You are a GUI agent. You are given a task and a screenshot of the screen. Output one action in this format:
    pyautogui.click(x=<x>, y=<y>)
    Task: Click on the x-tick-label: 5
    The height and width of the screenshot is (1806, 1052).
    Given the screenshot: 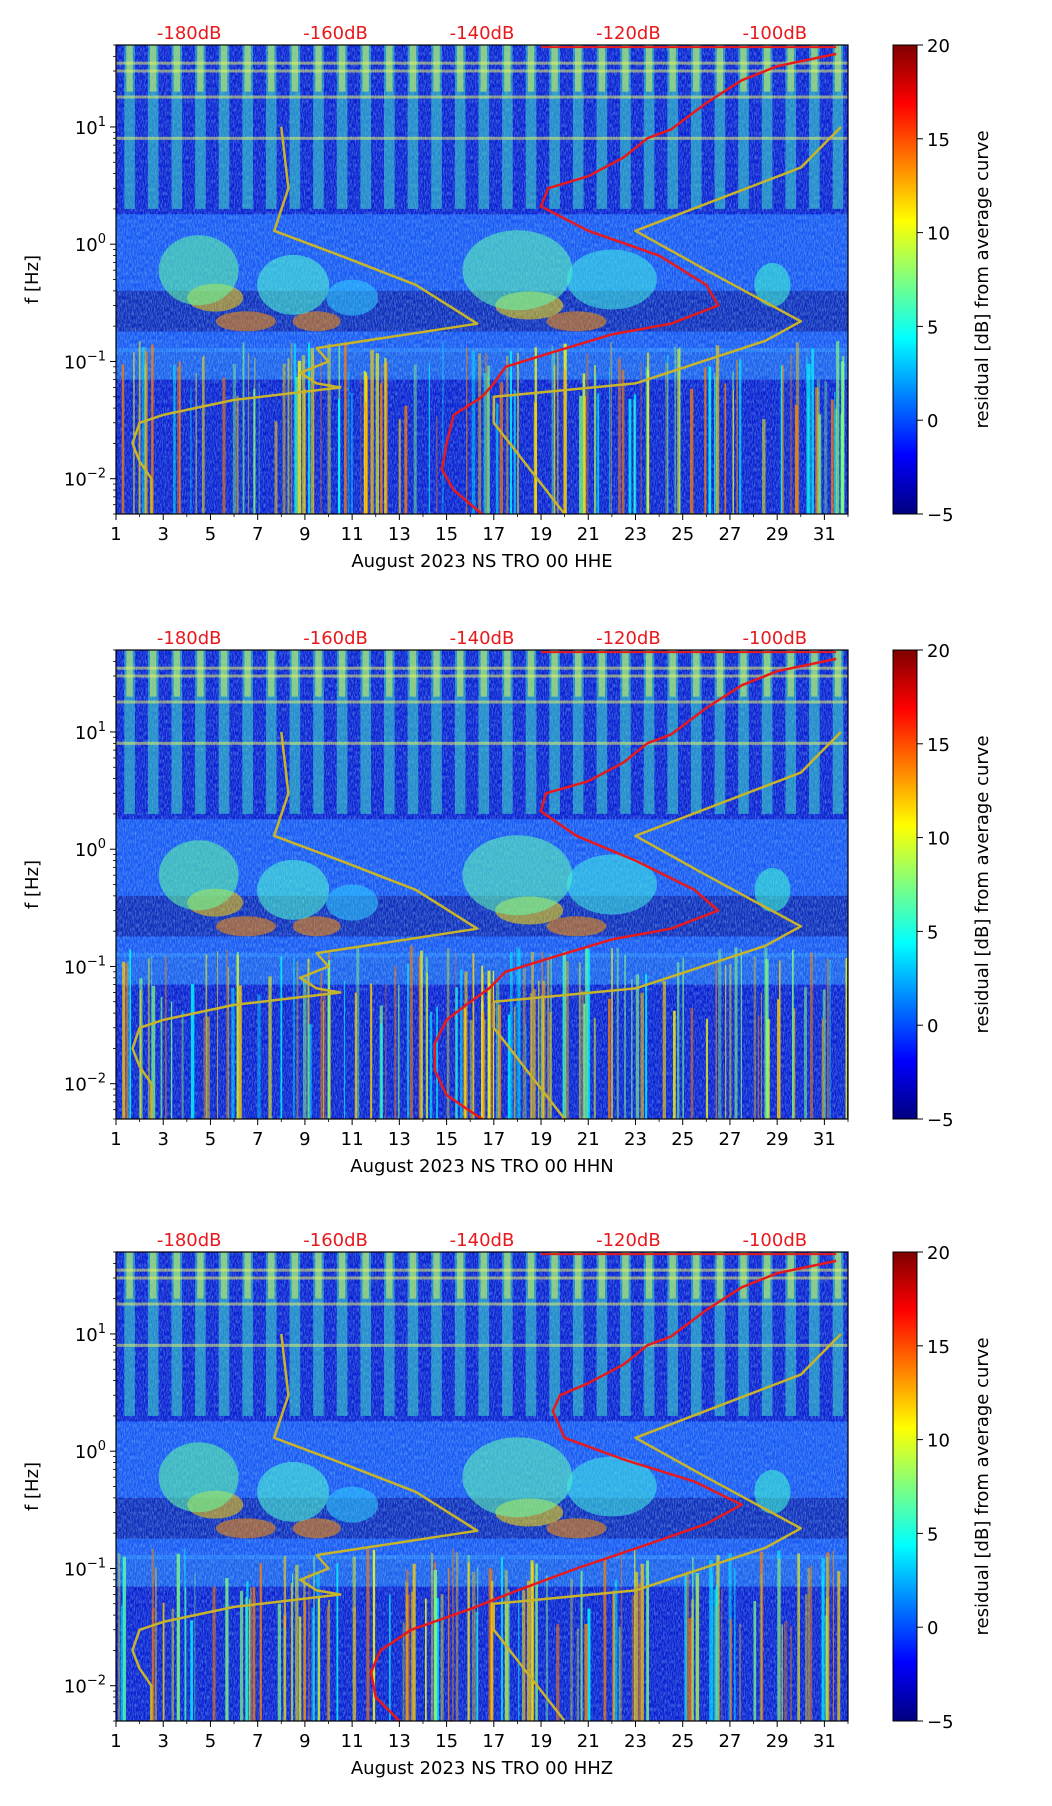 What is the action you would take?
    pyautogui.click(x=210, y=534)
    